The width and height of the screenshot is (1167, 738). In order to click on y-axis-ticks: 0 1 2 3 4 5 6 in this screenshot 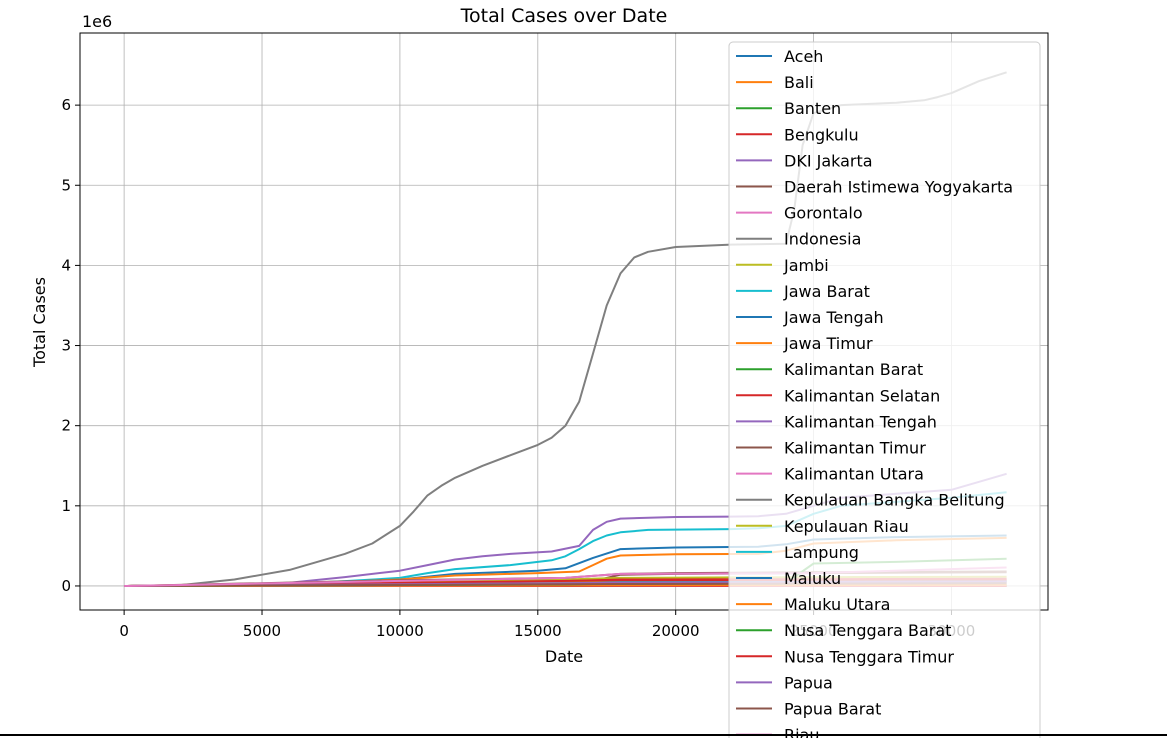, I will do `click(70, 345)`.